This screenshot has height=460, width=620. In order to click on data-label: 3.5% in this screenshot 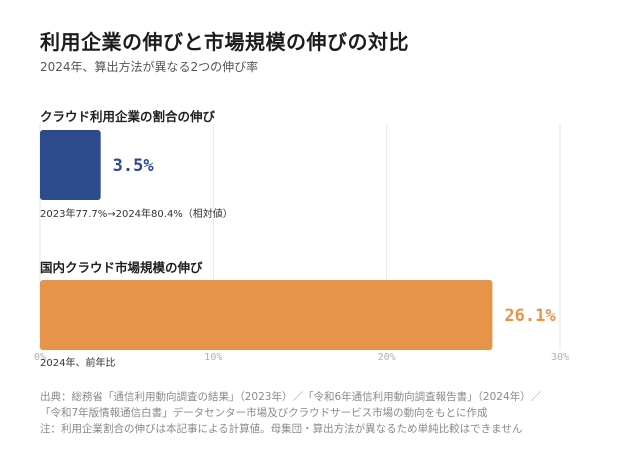, I will do `click(134, 166)`.